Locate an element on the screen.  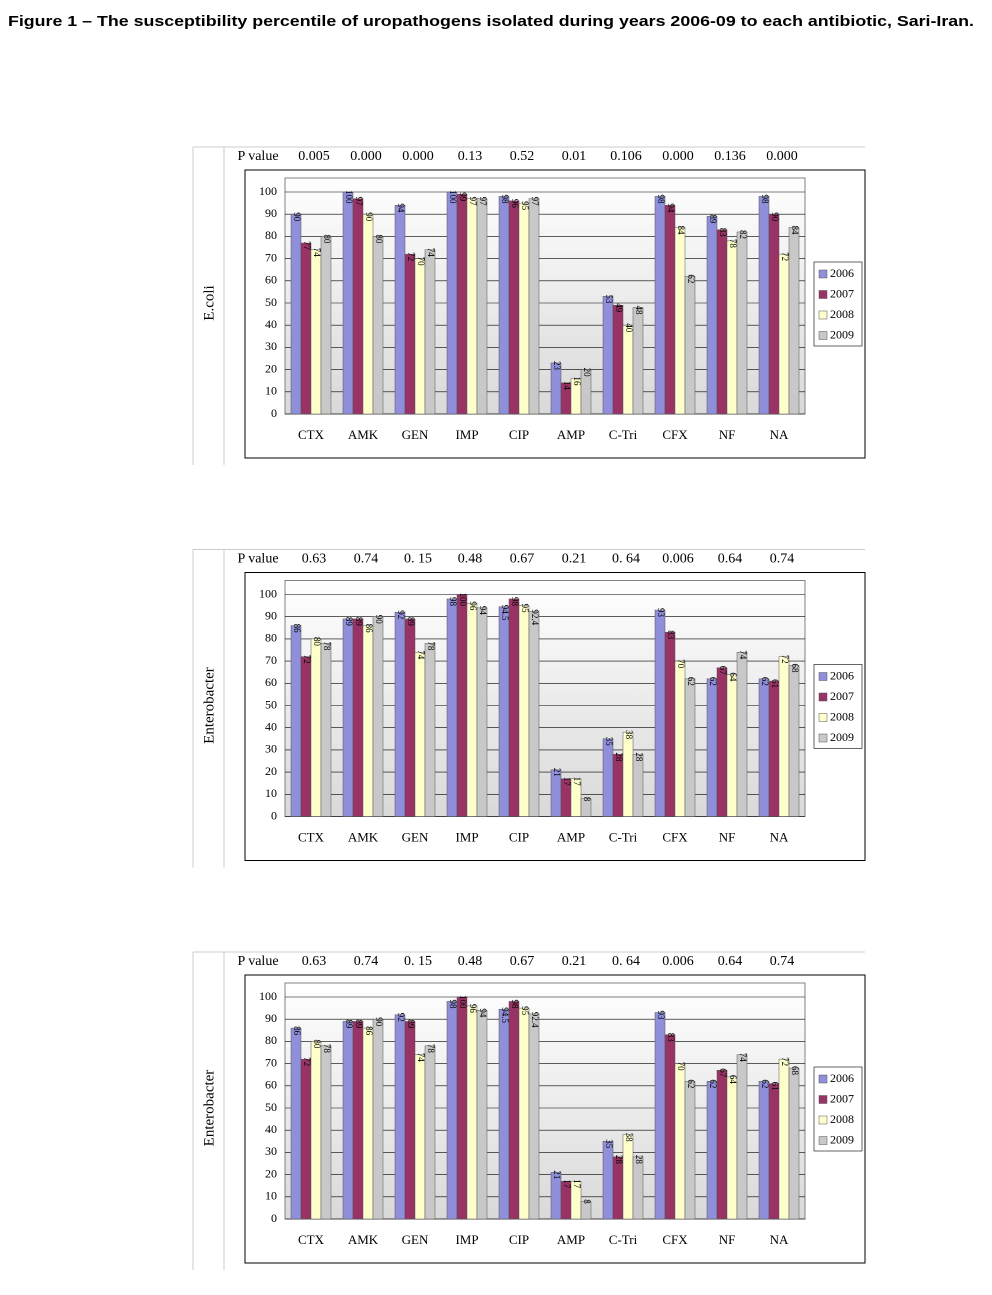
value-label: 94 is located at coordinates (483, 1013).